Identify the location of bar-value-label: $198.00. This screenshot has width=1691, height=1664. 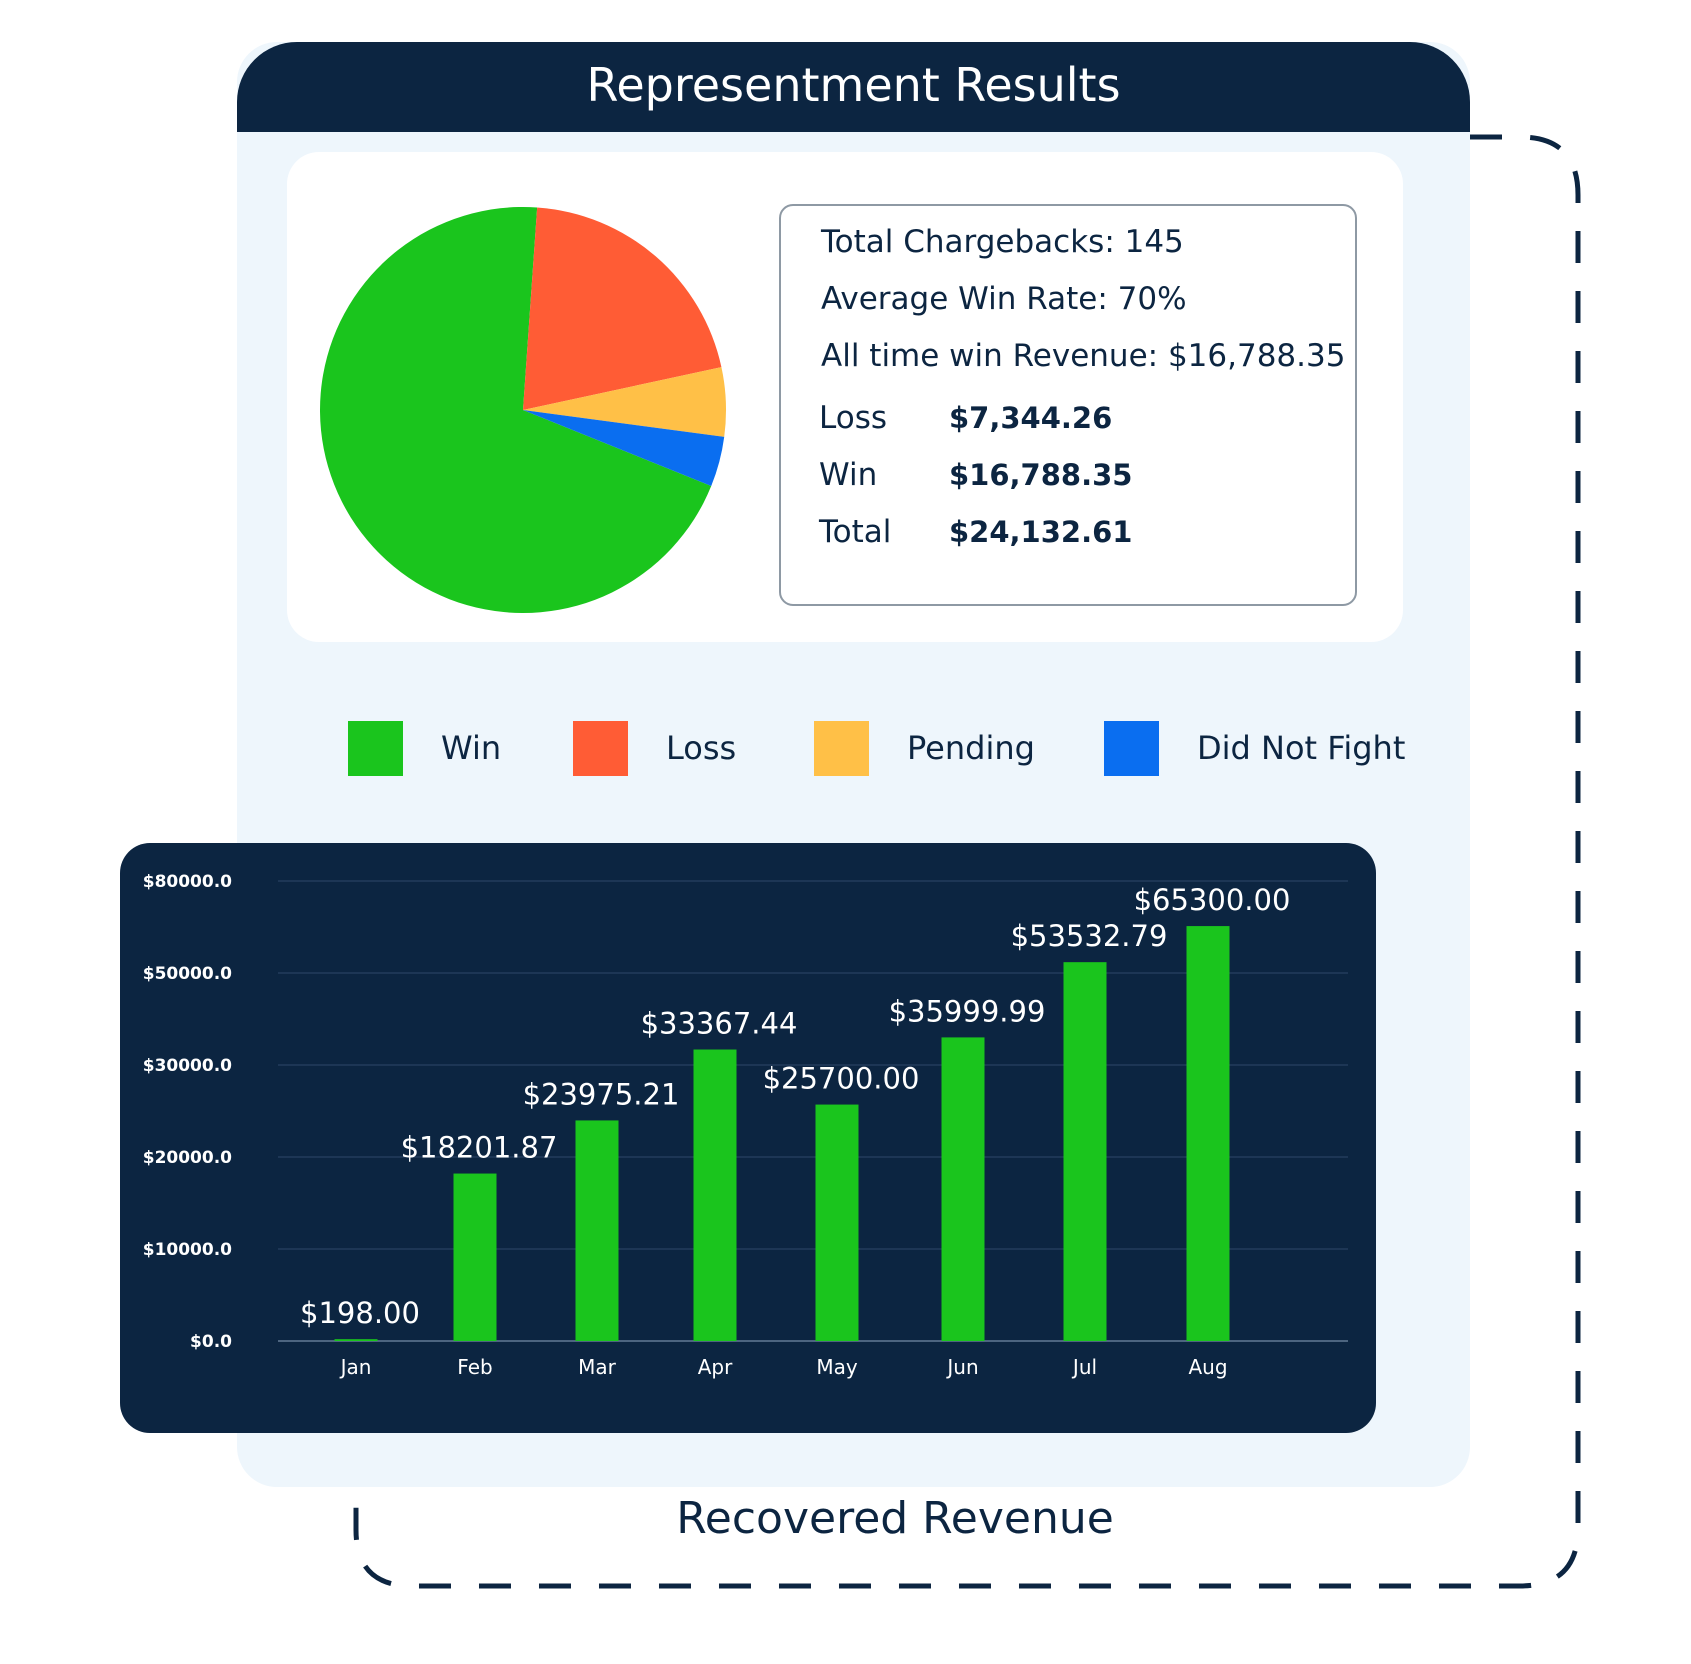
(360, 1313).